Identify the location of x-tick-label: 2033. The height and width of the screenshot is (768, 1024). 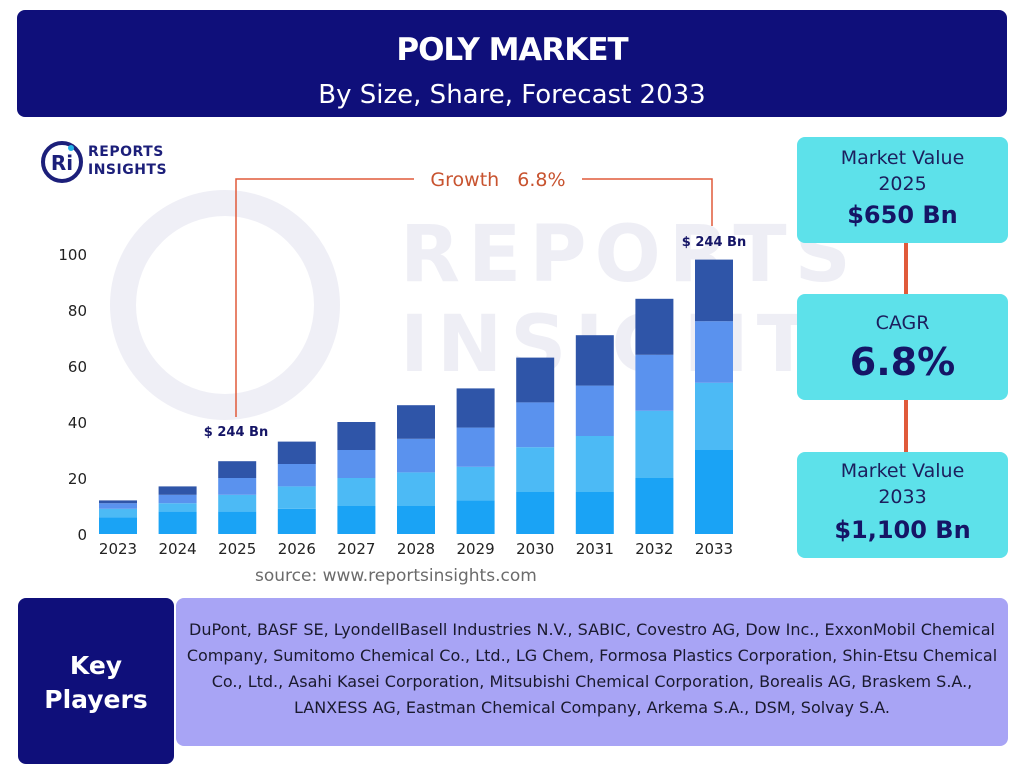
(714, 549).